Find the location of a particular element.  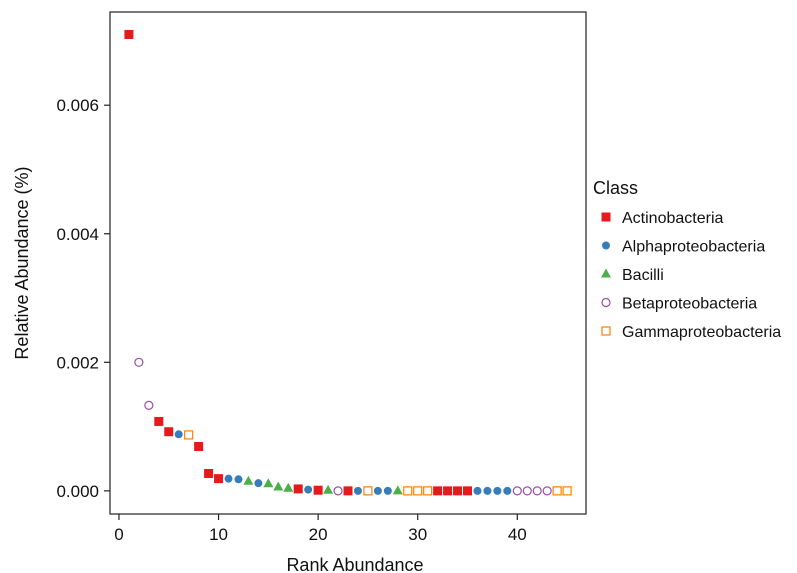

y-tick-label: 0.002 is located at coordinates (77, 362).